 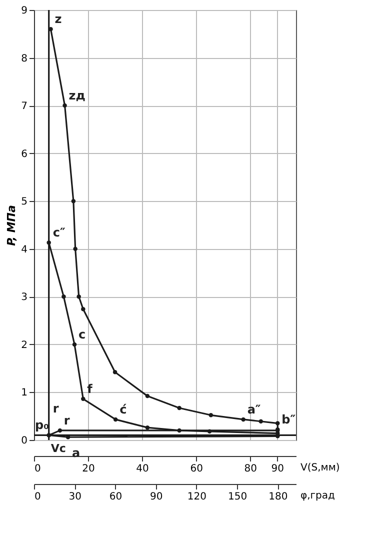 I want to click on annotation: zд, so click(x=77, y=95).